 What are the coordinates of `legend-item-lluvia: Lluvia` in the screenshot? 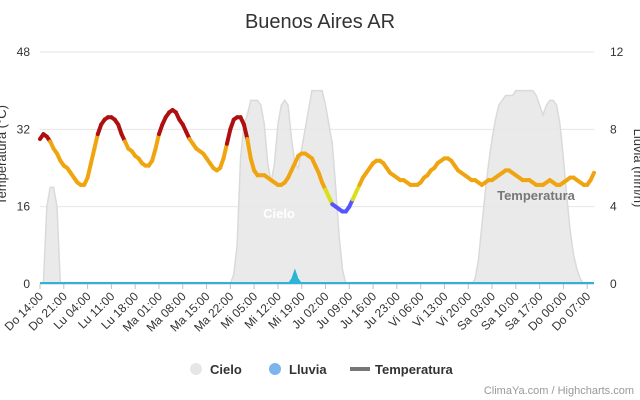 It's located at (298, 369).